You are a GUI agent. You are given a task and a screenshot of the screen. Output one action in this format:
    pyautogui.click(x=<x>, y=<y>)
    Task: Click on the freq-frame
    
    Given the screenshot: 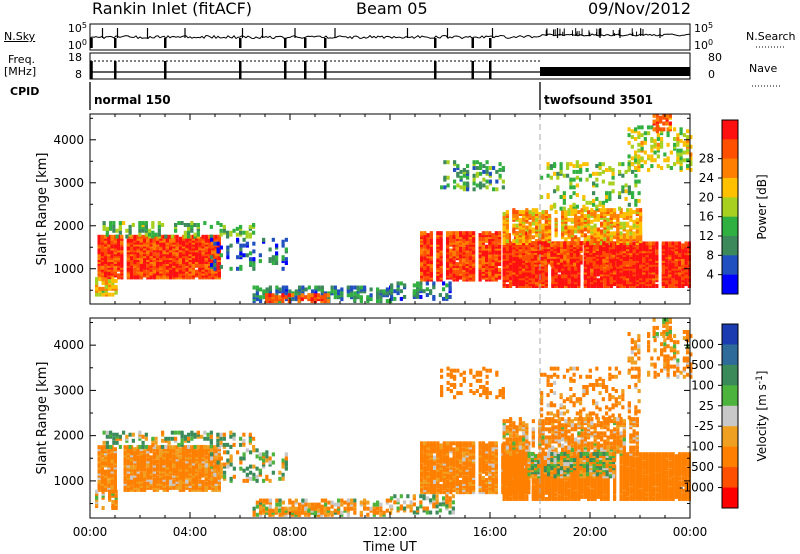 What is the action you would take?
    pyautogui.click(x=390, y=66)
    